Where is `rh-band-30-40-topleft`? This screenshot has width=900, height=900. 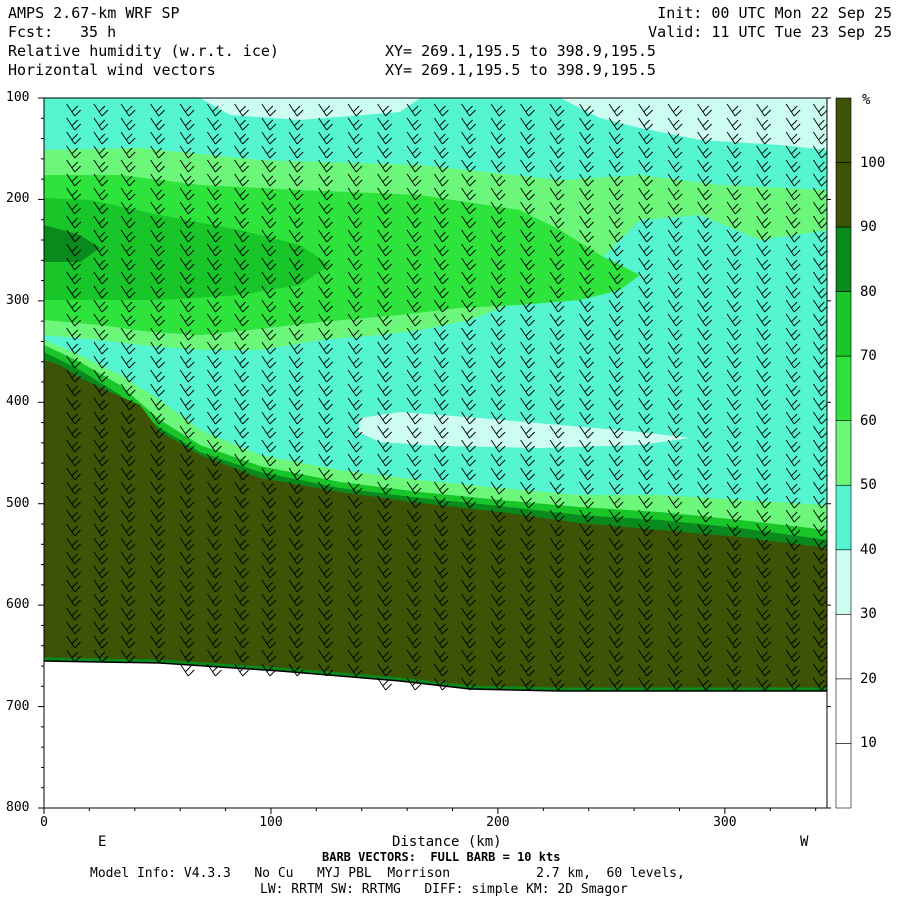 rh-band-30-40-topleft is located at coordinates (310, 109).